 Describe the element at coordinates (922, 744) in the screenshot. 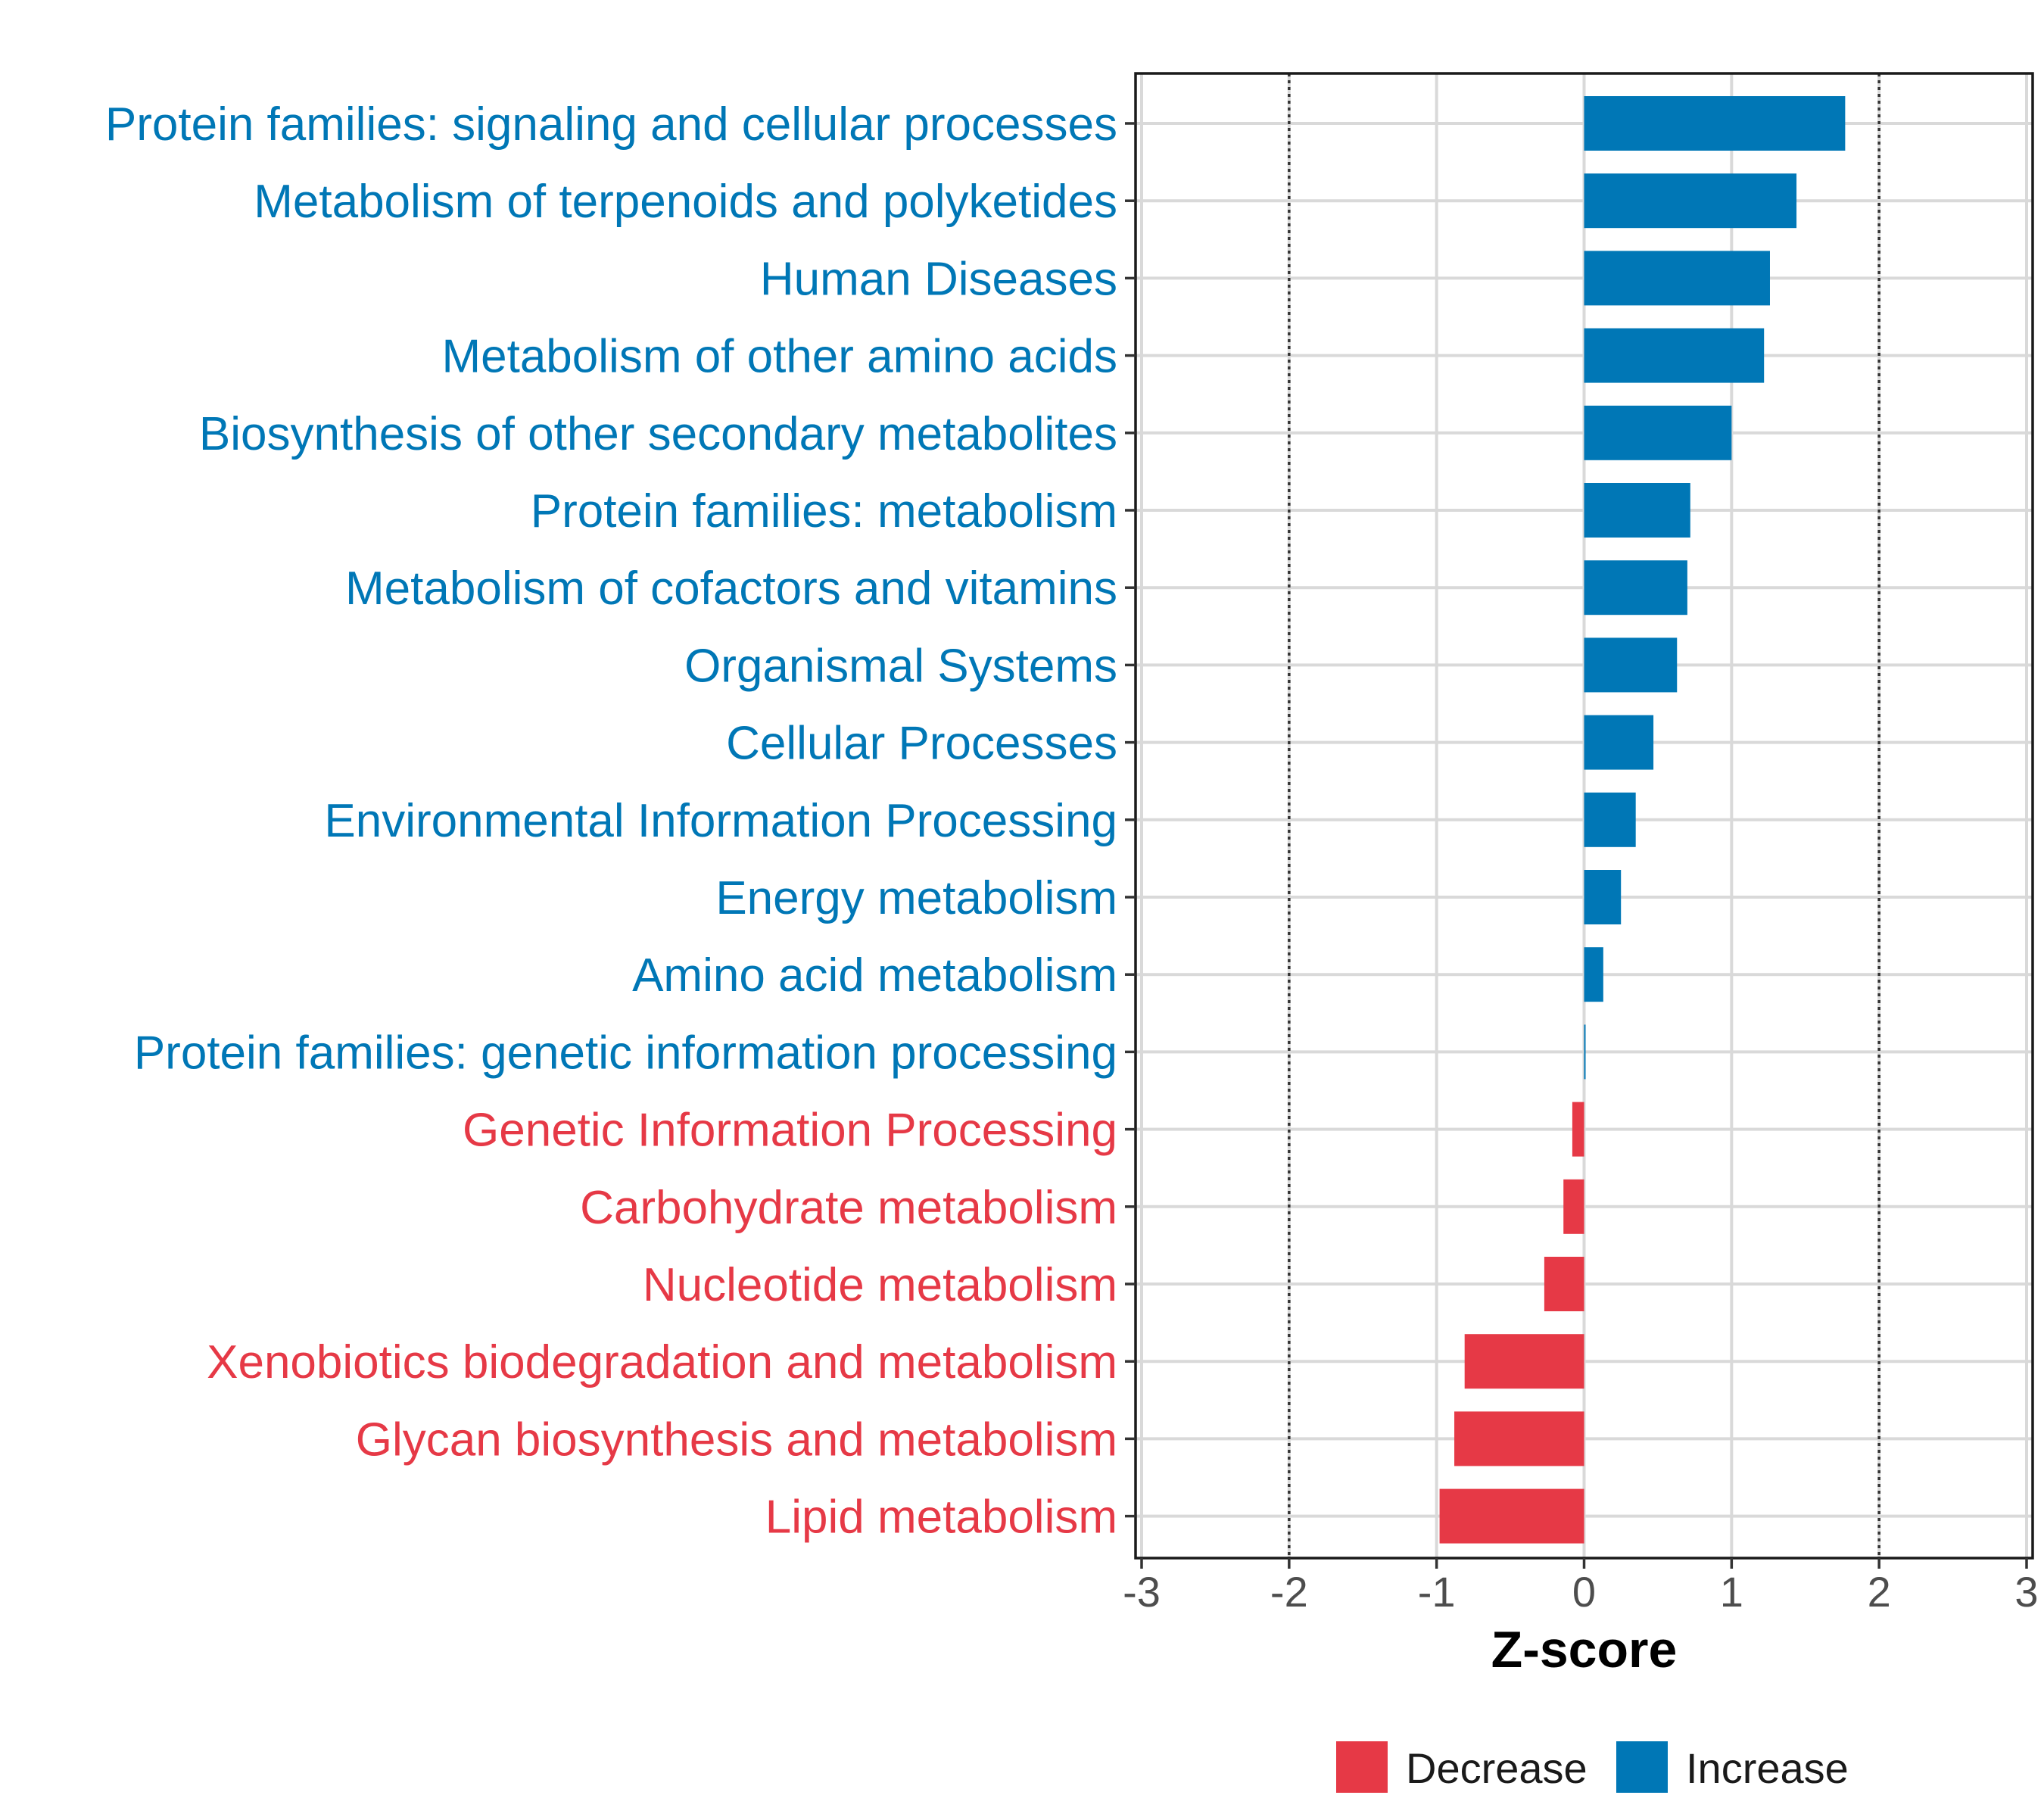

I see `category-label: Cellular Processes` at that location.